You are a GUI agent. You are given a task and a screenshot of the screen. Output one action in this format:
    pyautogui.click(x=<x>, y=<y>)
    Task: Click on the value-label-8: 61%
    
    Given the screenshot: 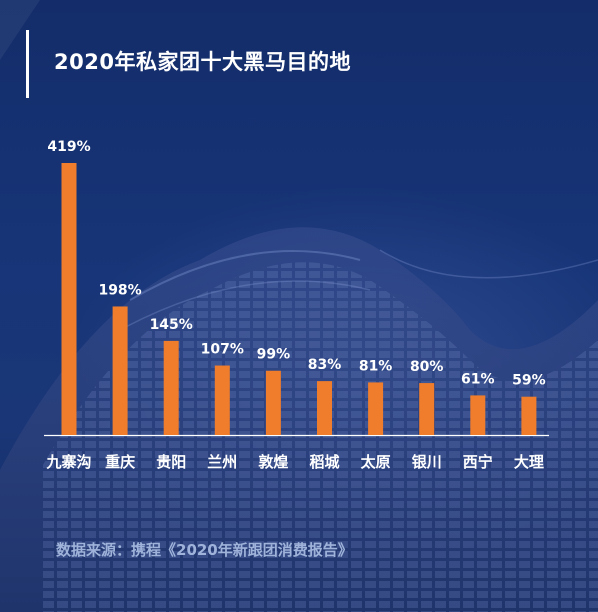 What is the action you would take?
    pyautogui.click(x=478, y=379)
    